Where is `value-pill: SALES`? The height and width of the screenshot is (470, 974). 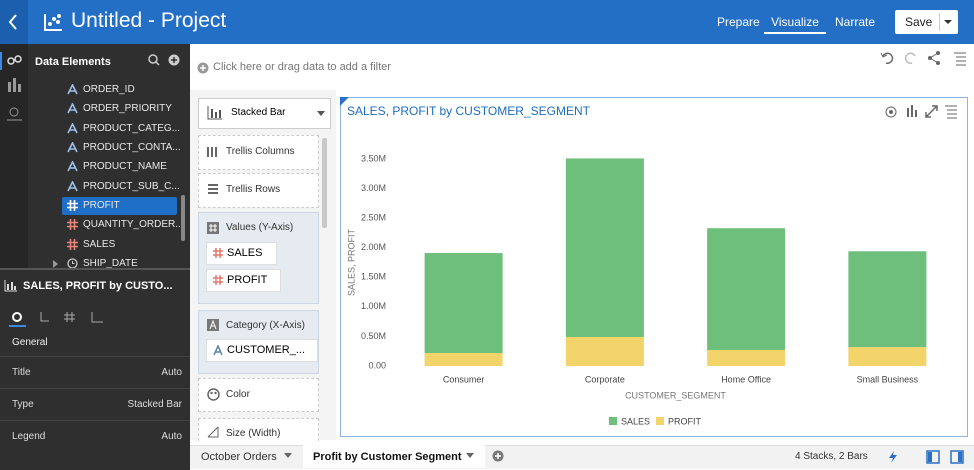 value-pill: SALES is located at coordinates (241, 253).